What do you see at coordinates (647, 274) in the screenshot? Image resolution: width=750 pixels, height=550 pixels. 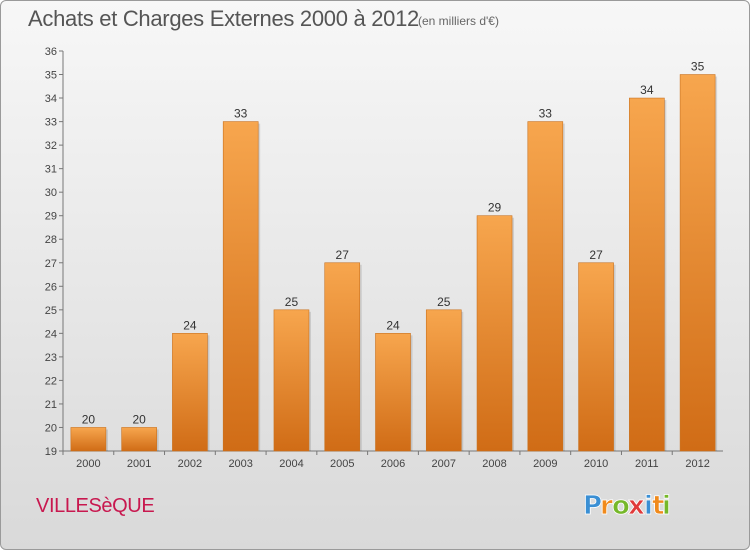 I see `bar-2011` at bounding box center [647, 274].